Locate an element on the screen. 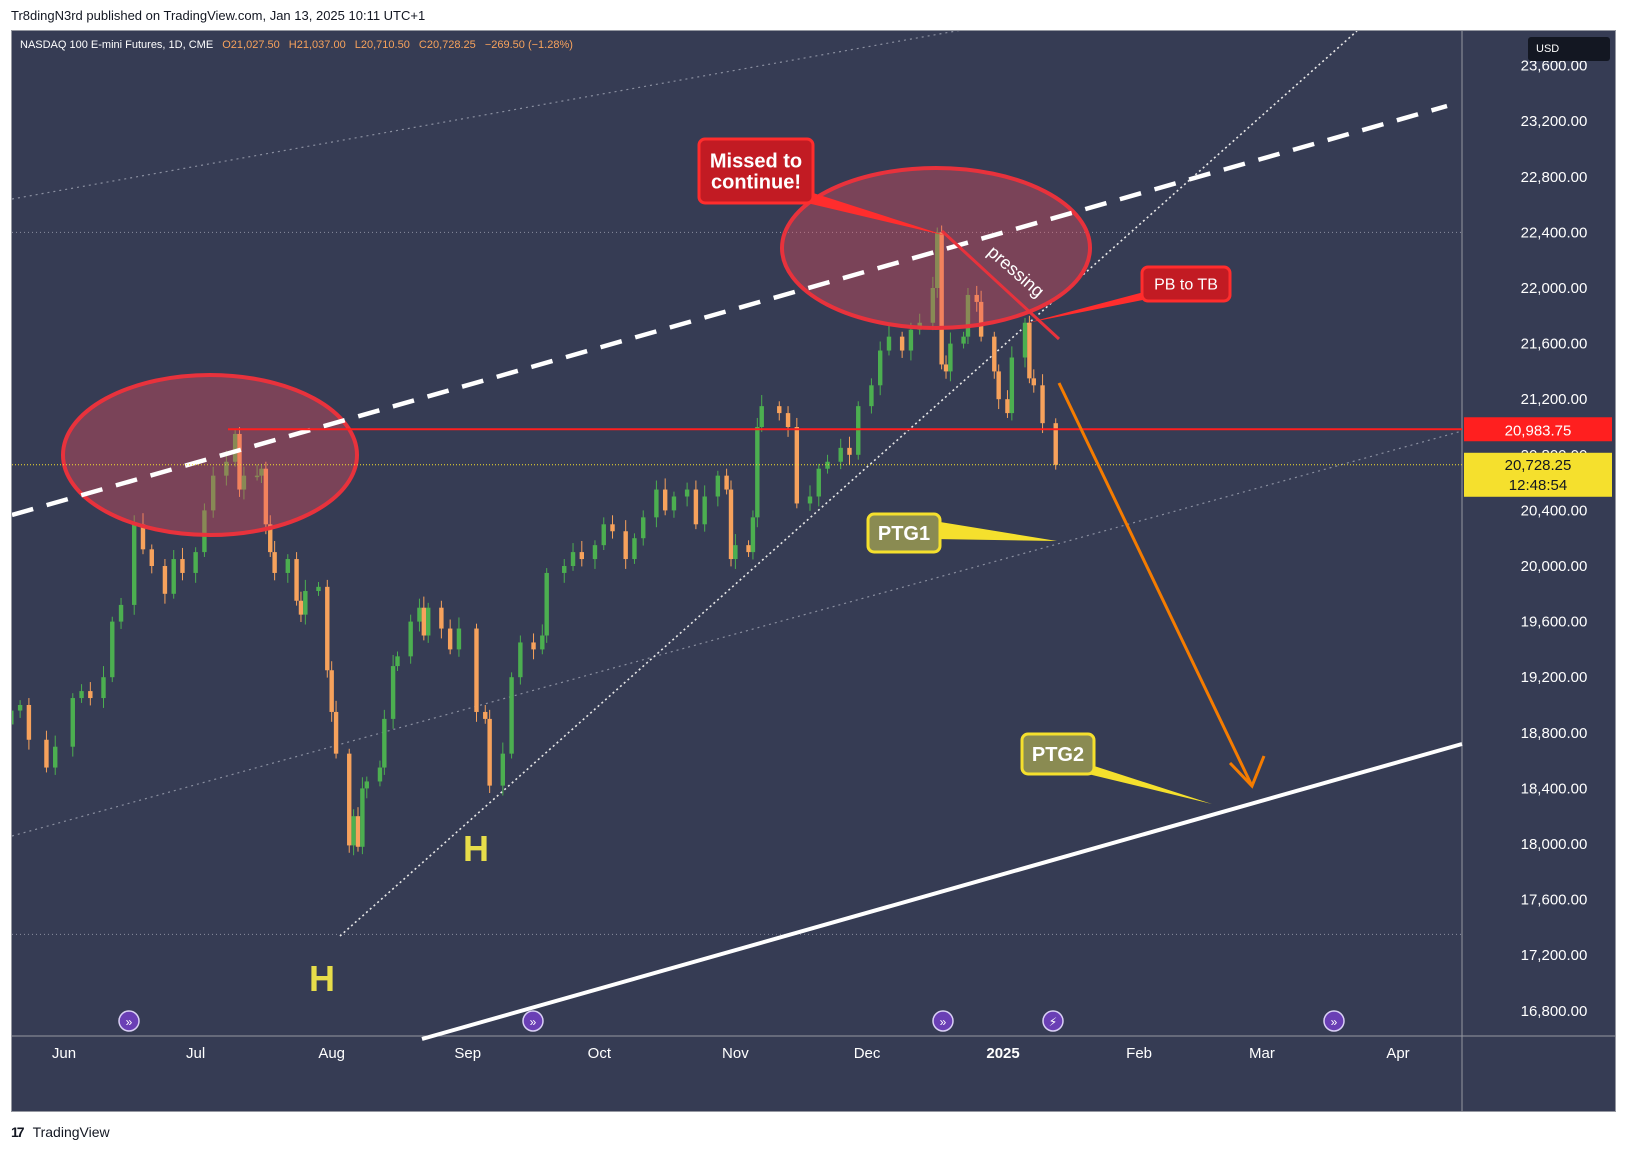 The width and height of the screenshot is (1629, 1152). y-tick-label: 18,400.00 is located at coordinates (1554, 788).